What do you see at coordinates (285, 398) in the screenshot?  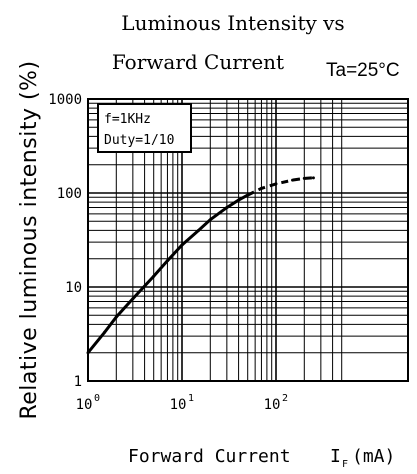 I see `x-tick-exponent: 2` at bounding box center [285, 398].